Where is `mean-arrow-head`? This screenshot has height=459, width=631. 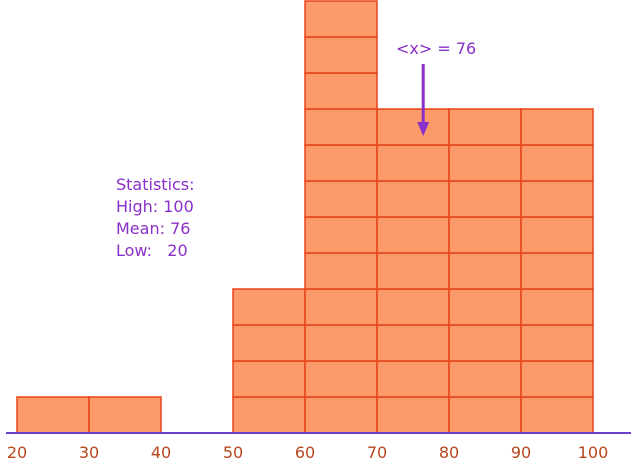 mean-arrow-head is located at coordinates (423, 129).